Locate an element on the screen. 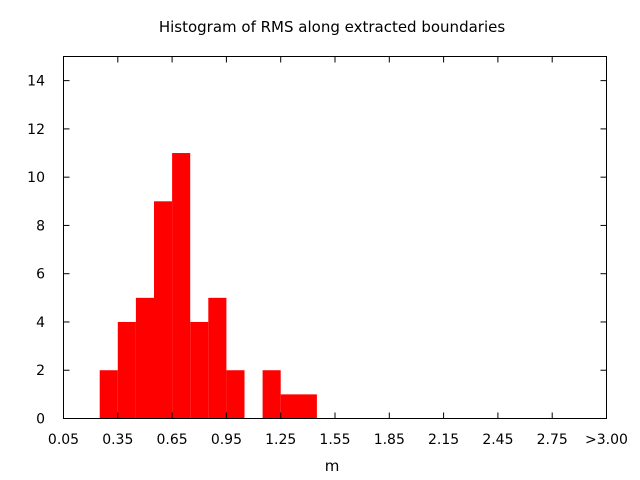 This screenshot has height=480, width=640. y-tick-label: 6 is located at coordinates (40, 275).